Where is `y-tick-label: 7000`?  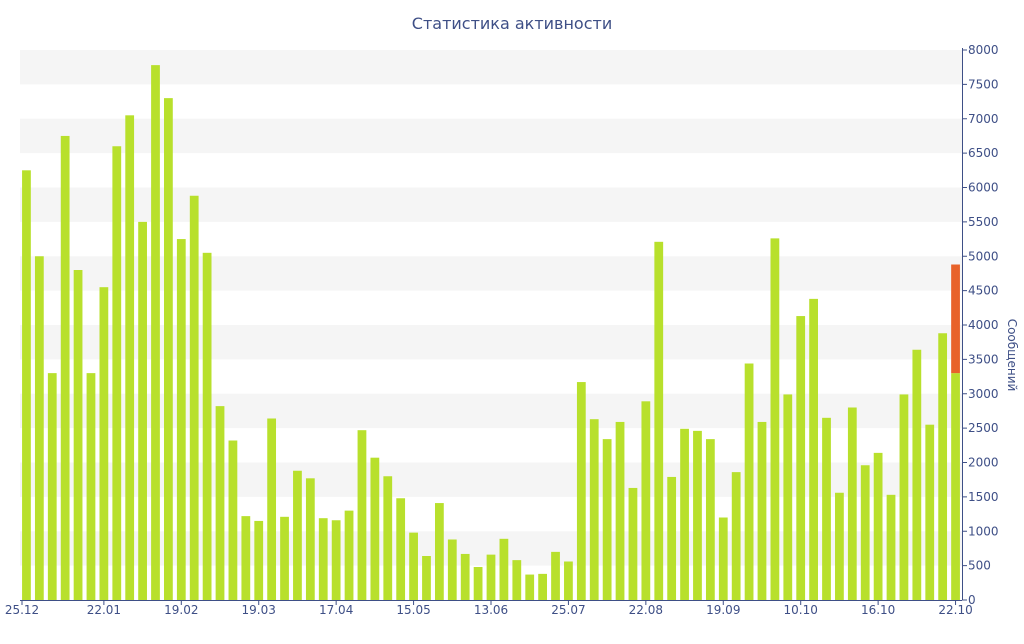
y-tick-label: 7000 is located at coordinates (983, 119).